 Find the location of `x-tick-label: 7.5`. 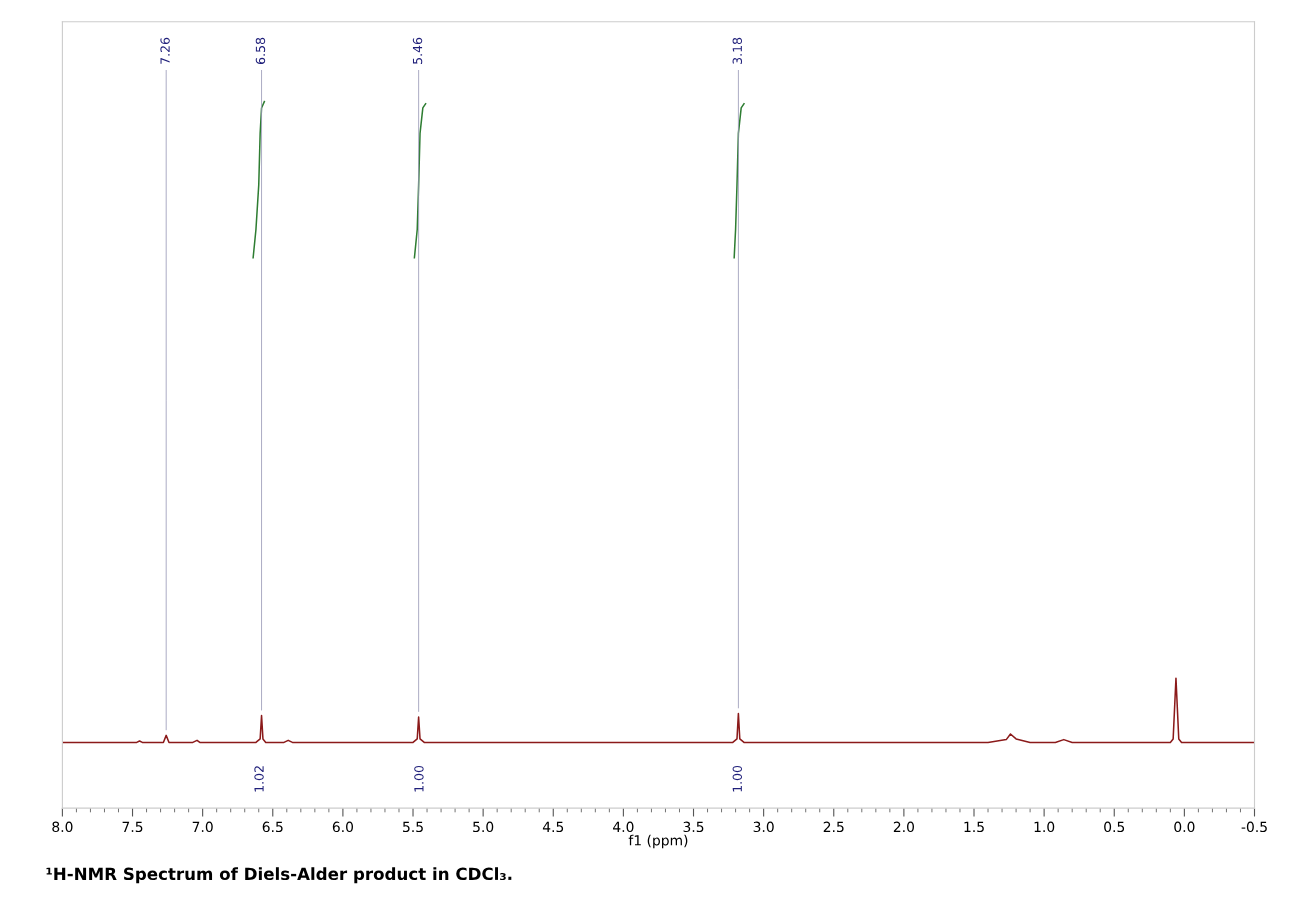

x-tick-label: 7.5 is located at coordinates (132, 827).